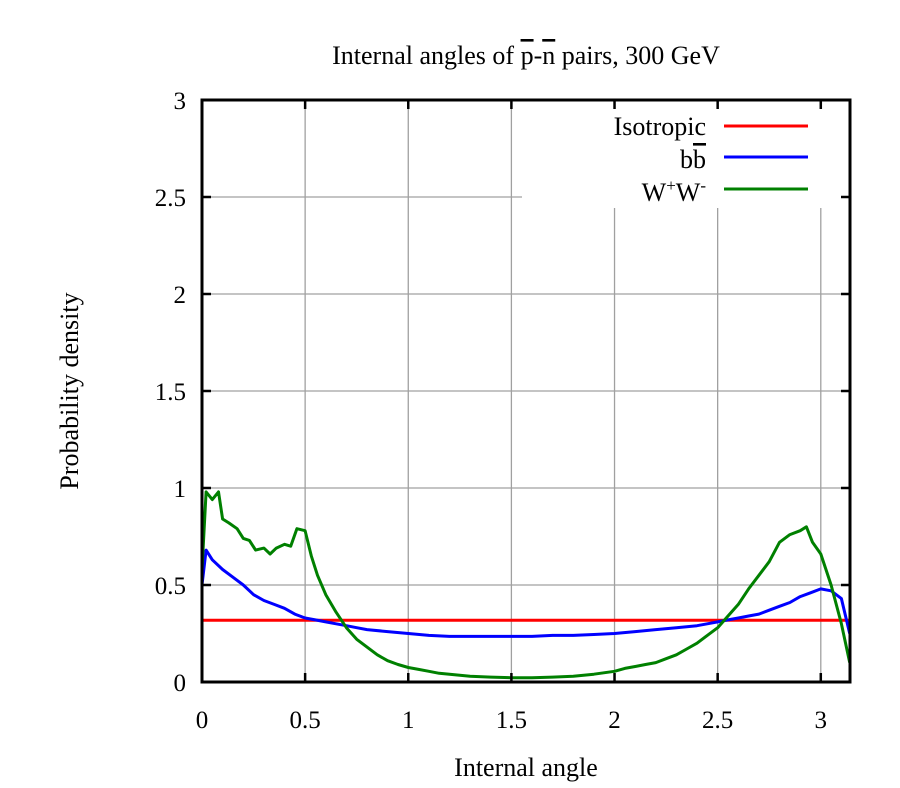  What do you see at coordinates (180, 295) in the screenshot?
I see `y-tick-label: 2` at bounding box center [180, 295].